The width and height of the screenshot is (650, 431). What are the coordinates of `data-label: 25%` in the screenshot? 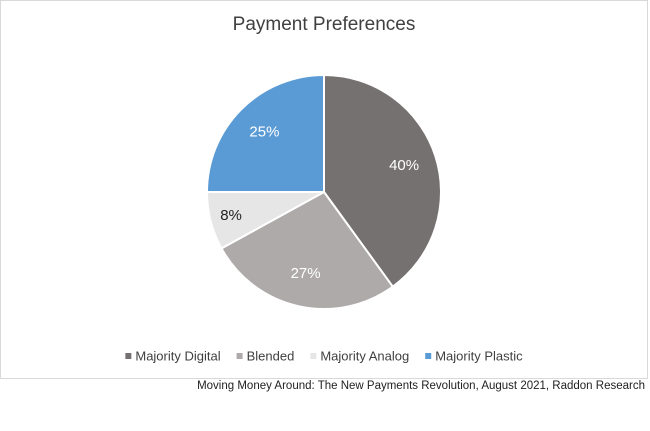 It's located at (264, 131).